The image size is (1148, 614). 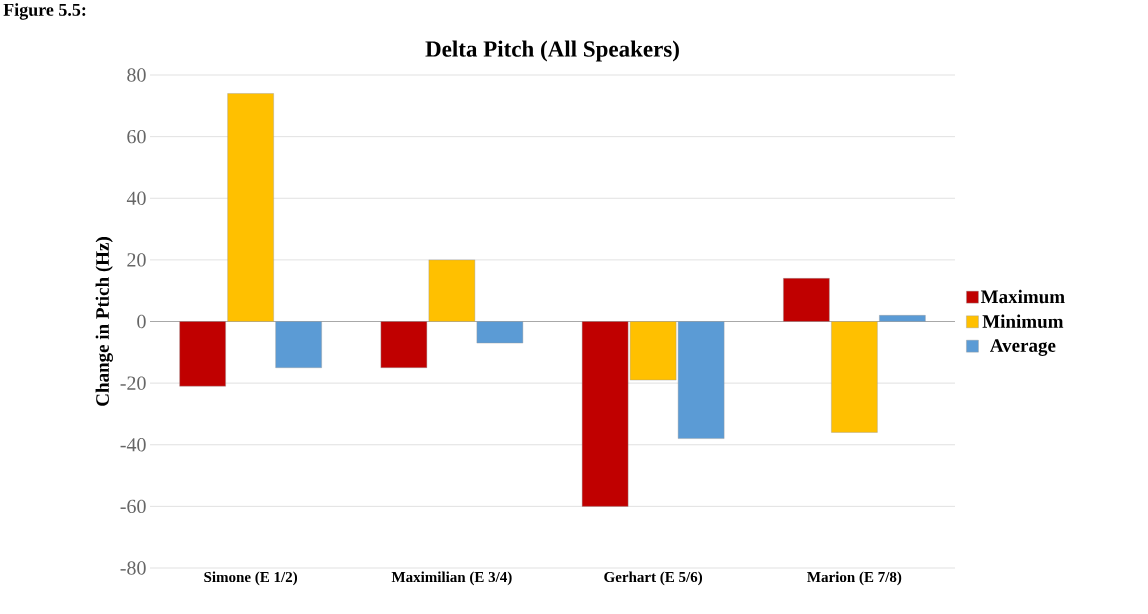 What do you see at coordinates (133, 568) in the screenshot?
I see `y-tick-label: -80` at bounding box center [133, 568].